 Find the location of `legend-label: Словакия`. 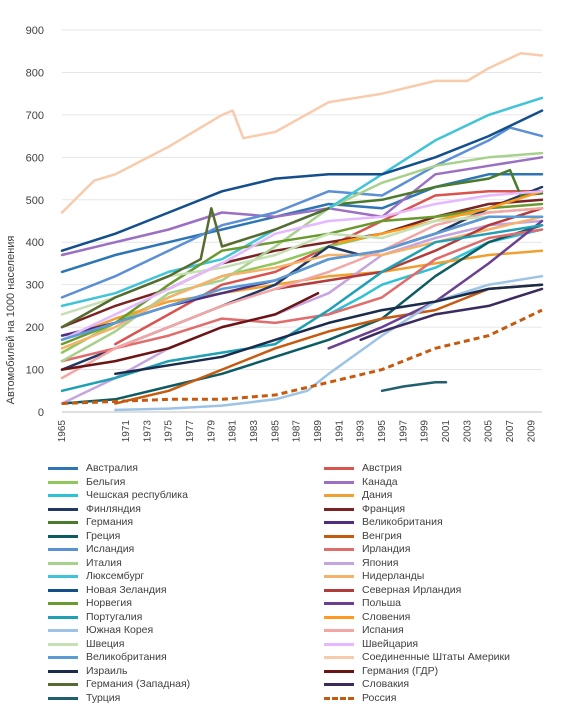

legend-label: Словакия is located at coordinates (386, 684).